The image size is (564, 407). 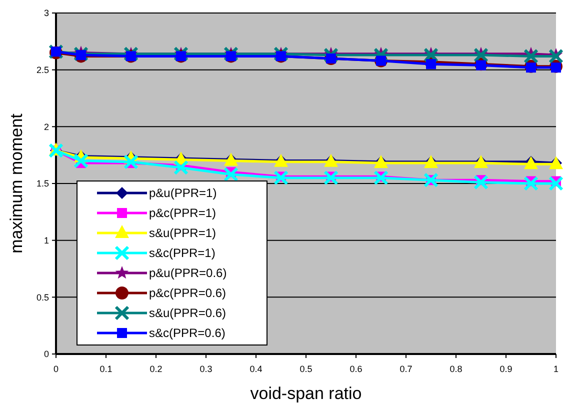 I want to click on y-axis-title: maximum moment, so click(x=16, y=183).